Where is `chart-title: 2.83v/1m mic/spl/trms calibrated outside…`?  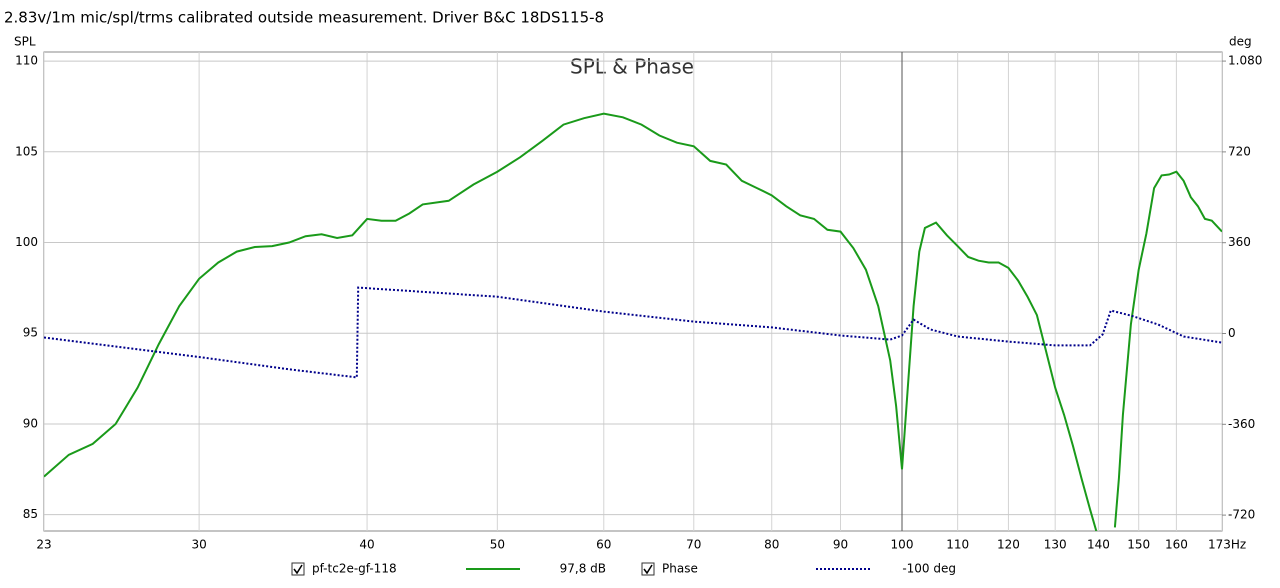
chart-title: 2.83v/1m mic/spl/trms calibrated outside… is located at coordinates (304, 18).